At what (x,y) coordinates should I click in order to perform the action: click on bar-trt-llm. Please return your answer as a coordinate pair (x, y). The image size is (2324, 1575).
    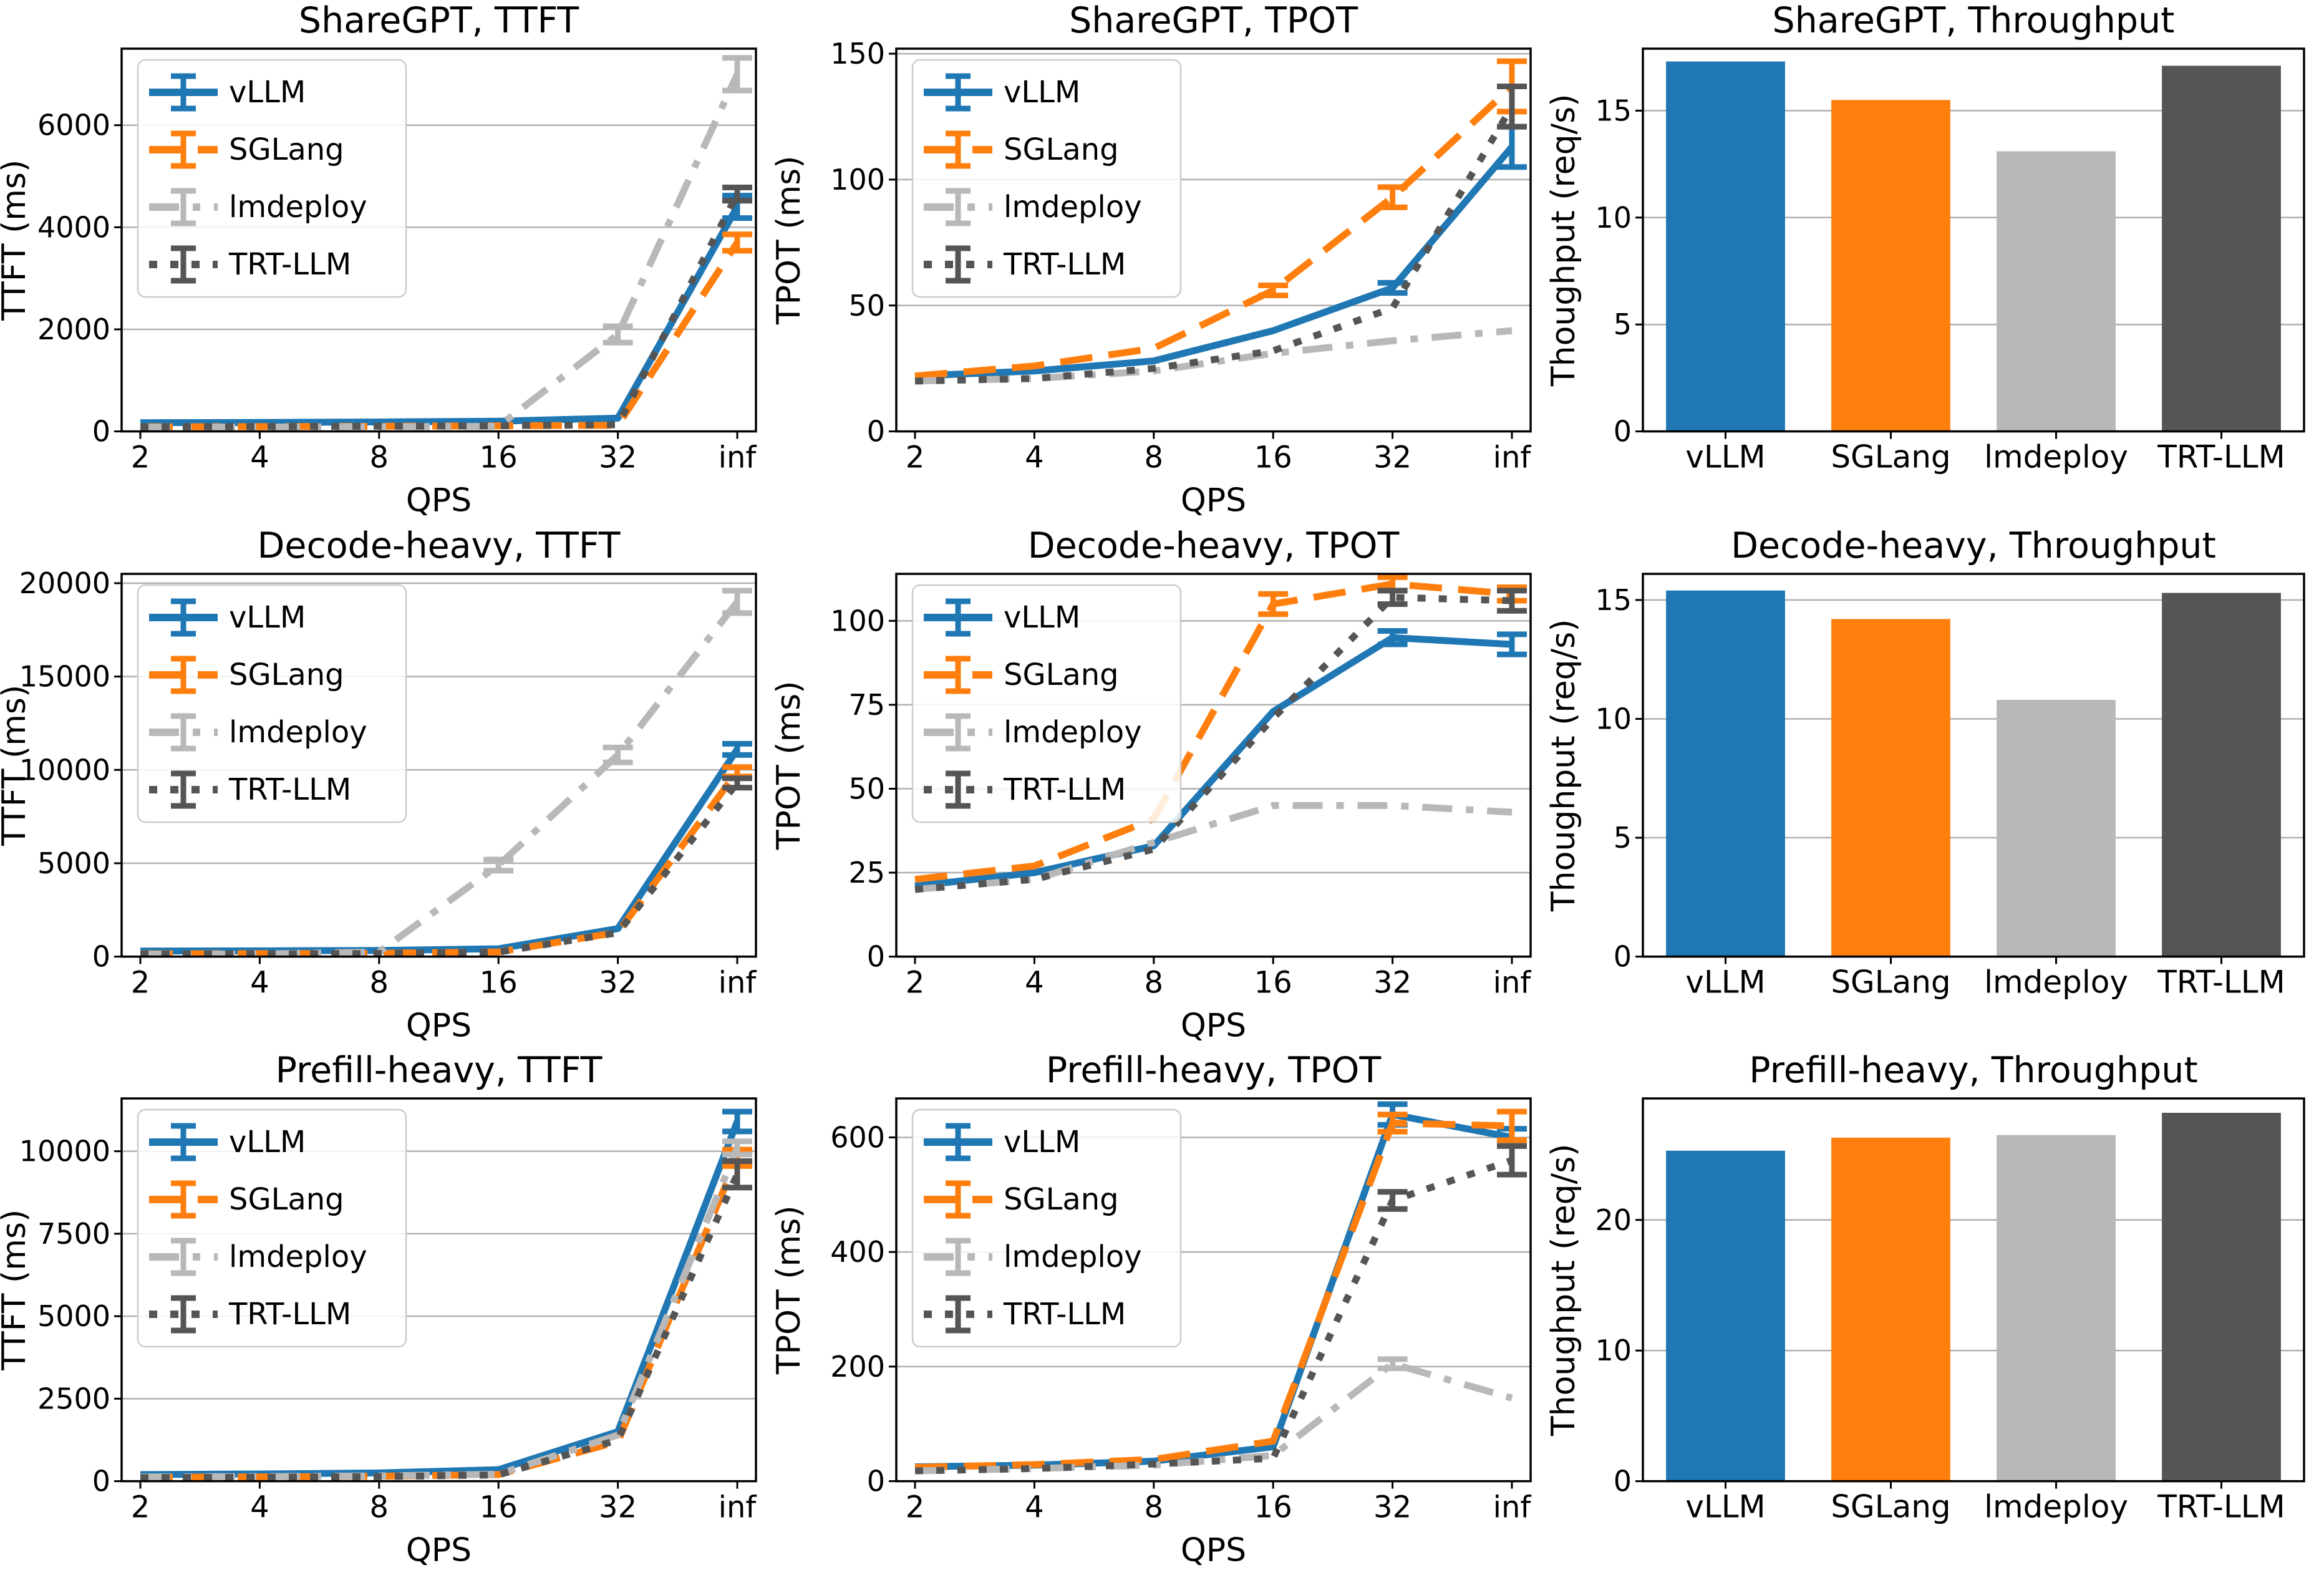
    Looking at the image, I should click on (2221, 249).